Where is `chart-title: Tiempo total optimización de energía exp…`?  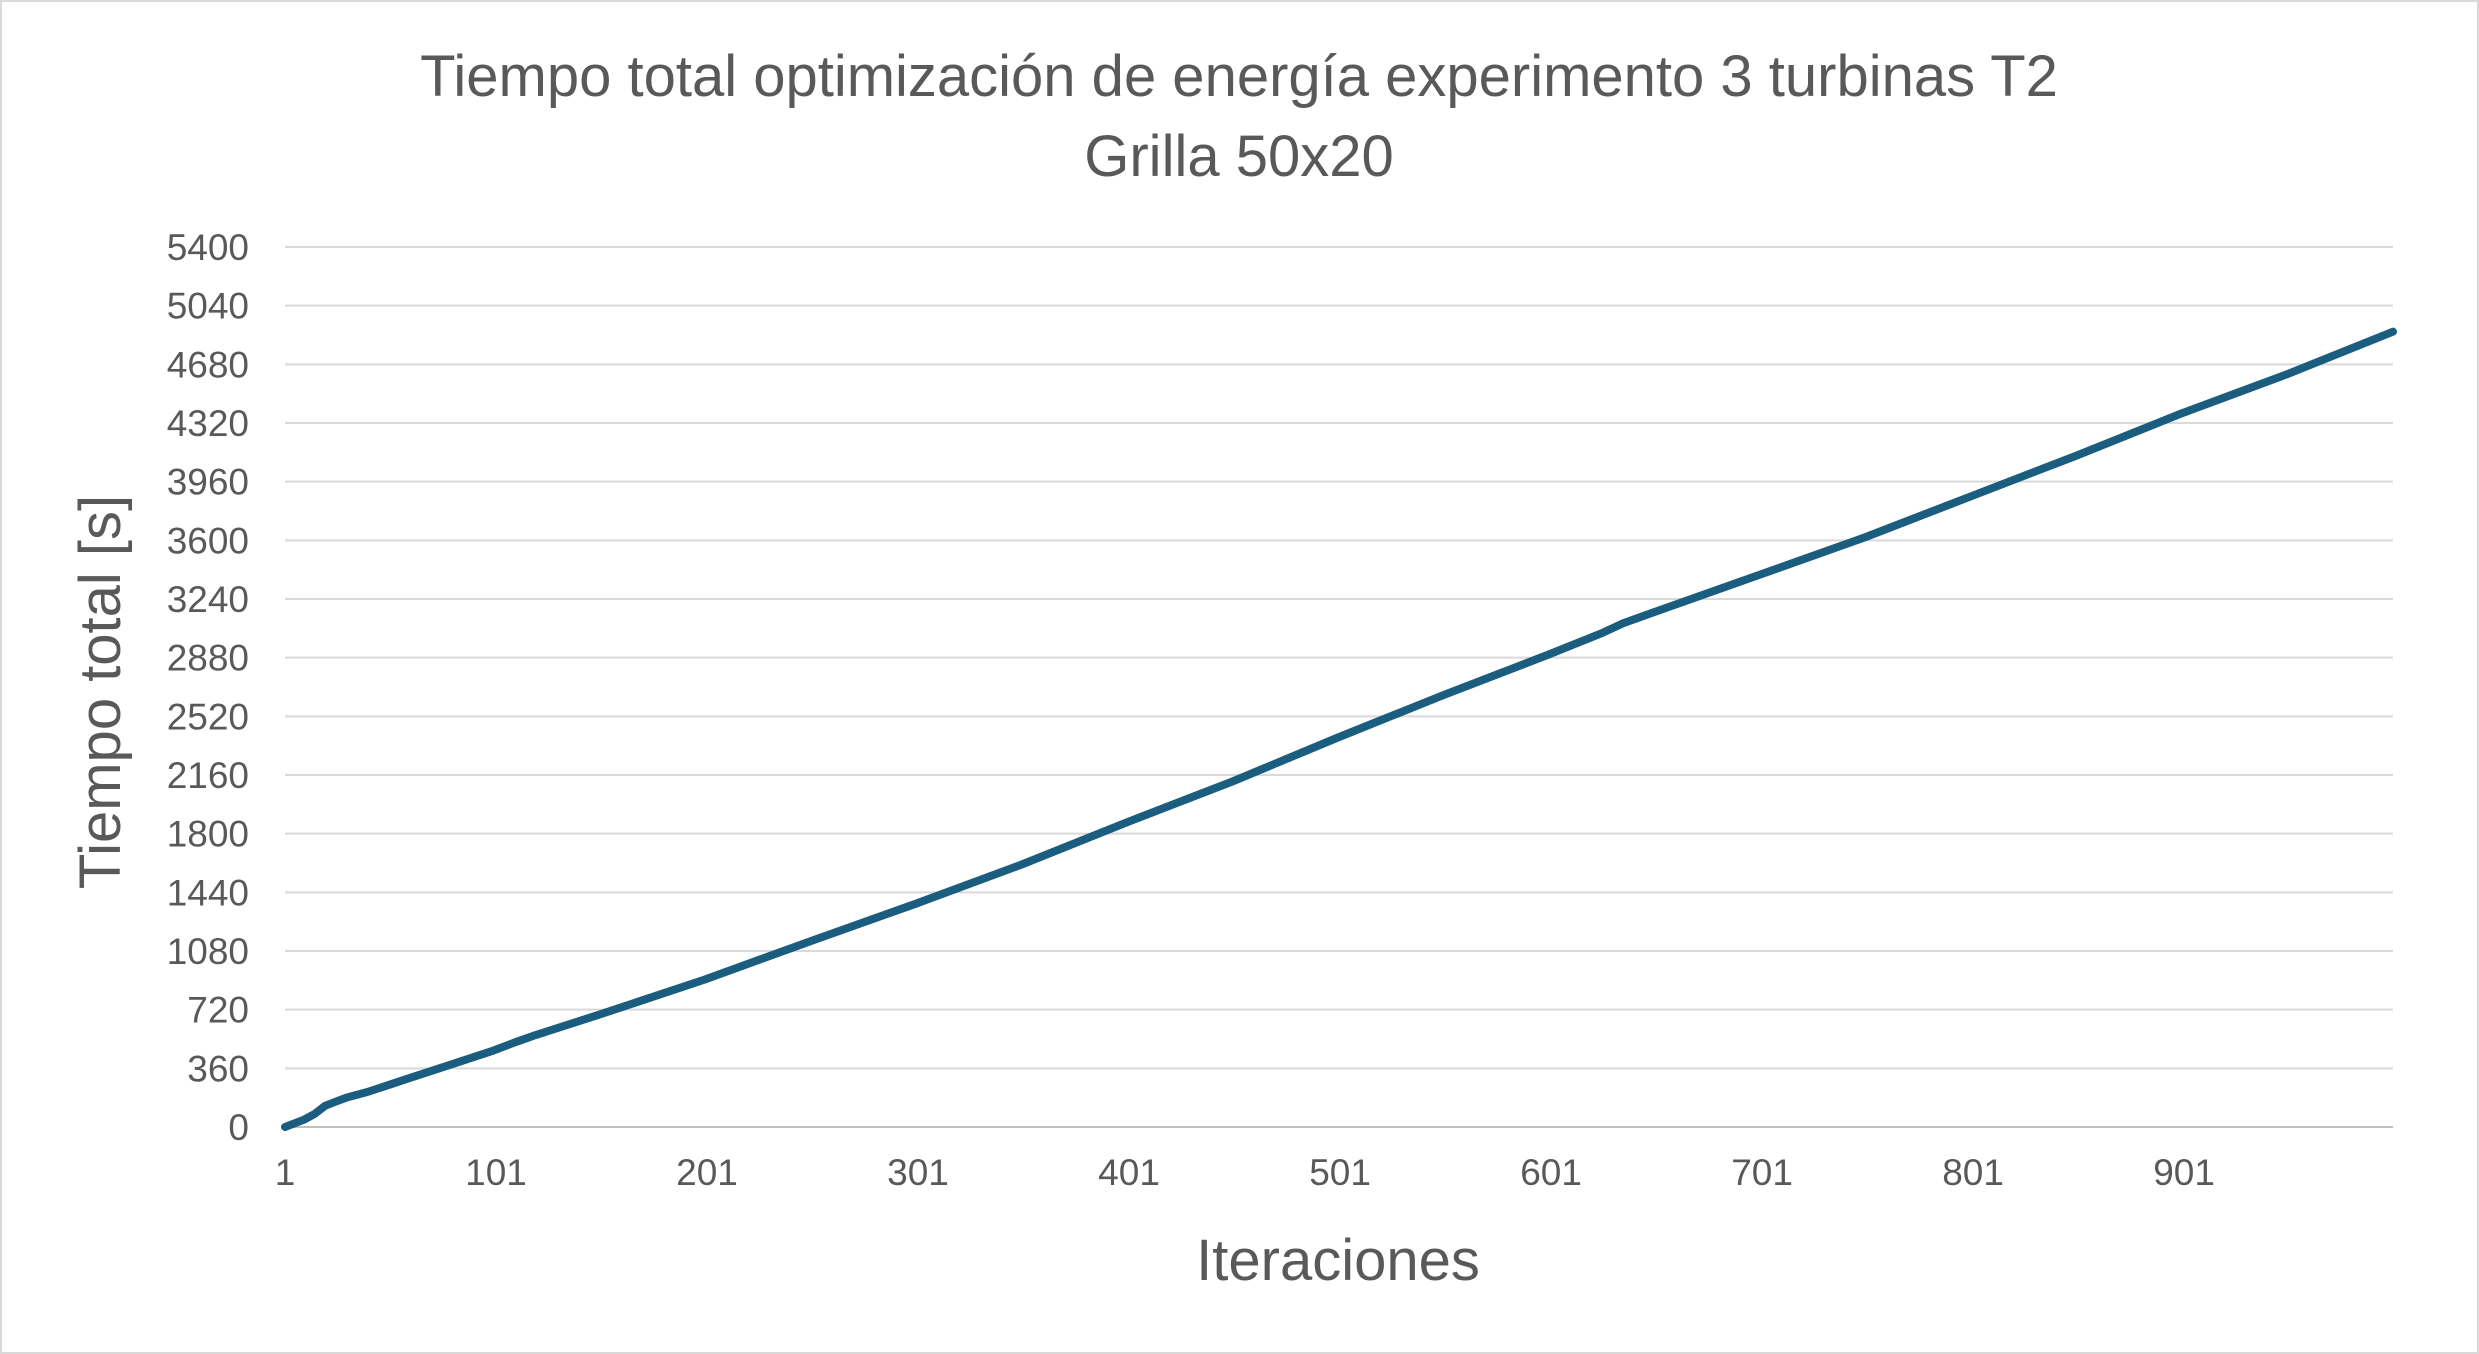
chart-title: Tiempo total optimización de energía exp… is located at coordinates (1239, 76).